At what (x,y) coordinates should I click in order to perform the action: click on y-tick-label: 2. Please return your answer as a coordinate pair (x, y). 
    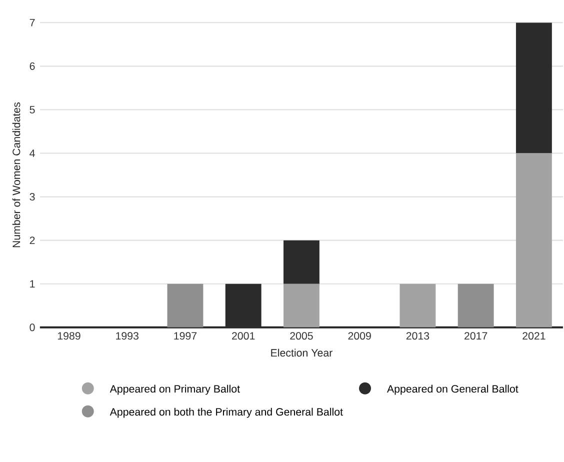
    Looking at the image, I should click on (32, 240).